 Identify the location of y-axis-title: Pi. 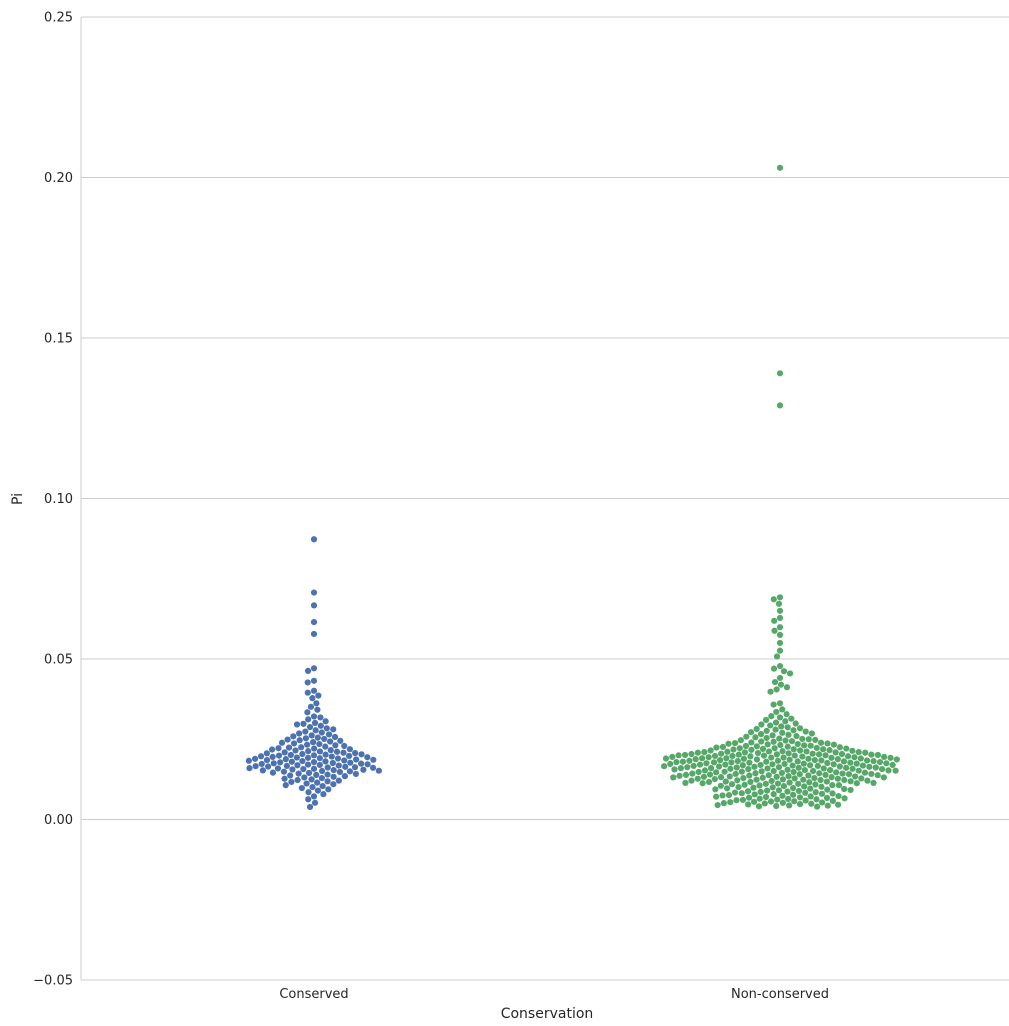
(18, 499).